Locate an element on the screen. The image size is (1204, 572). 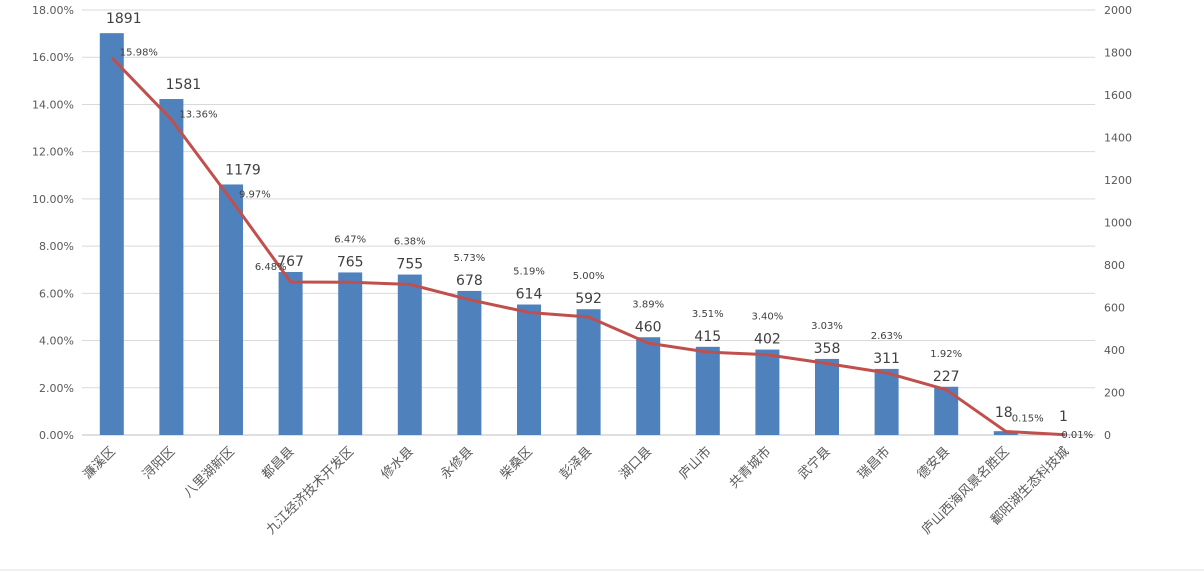
category-label: 瑞昌市 is located at coordinates (874, 463).